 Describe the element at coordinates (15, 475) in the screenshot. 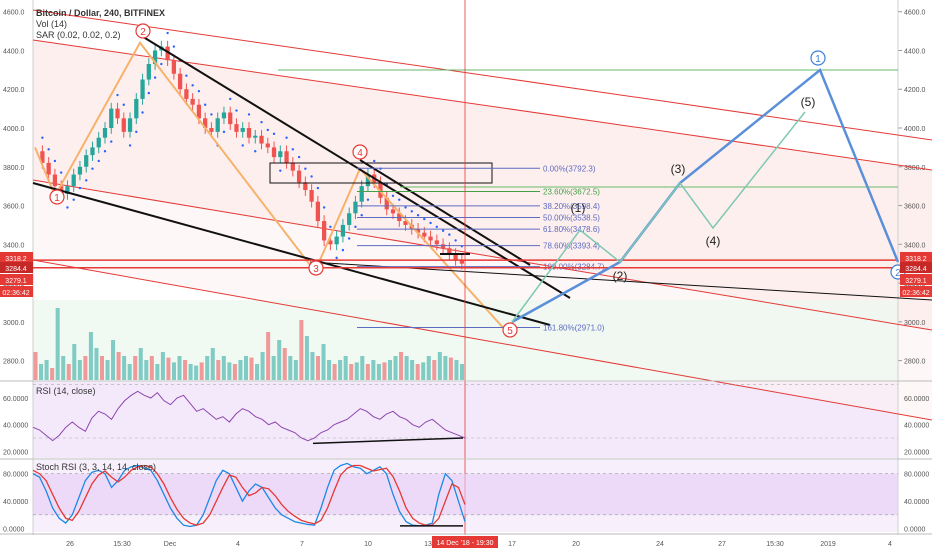

I see `stoch-axis-label-left: 80.0000` at that location.